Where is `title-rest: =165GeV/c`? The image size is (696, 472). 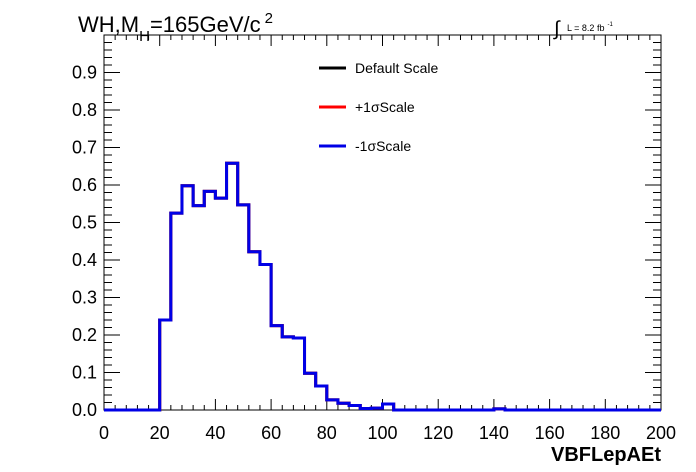 title-rest: =165GeV/c is located at coordinates (205, 24).